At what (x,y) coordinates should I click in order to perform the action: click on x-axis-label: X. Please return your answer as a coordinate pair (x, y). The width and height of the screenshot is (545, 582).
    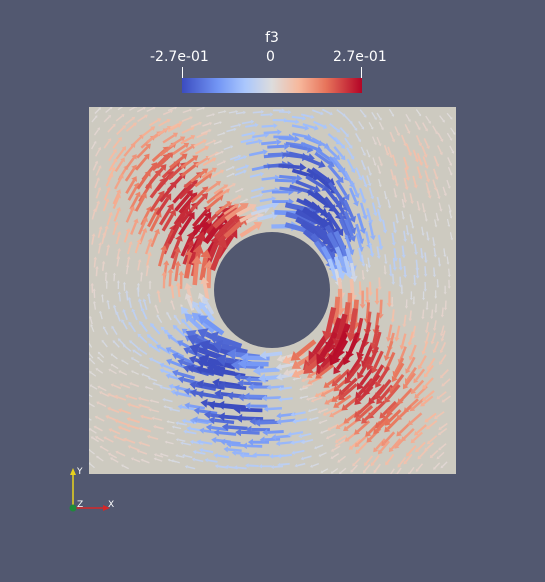
    Looking at the image, I should click on (111, 505).